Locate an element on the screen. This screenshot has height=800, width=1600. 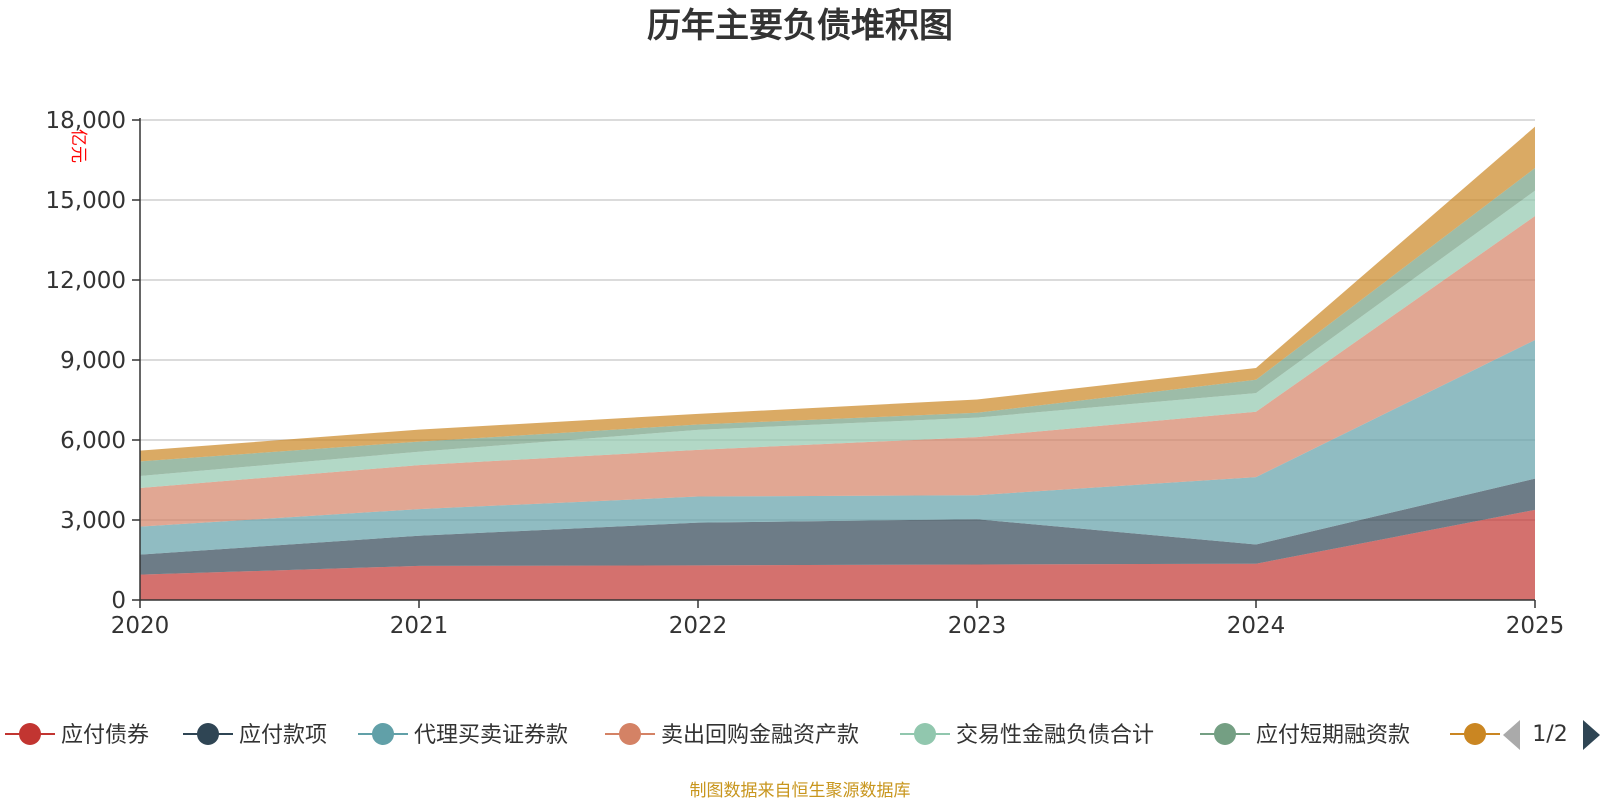
x-tick-label: 2023 is located at coordinates (977, 626).